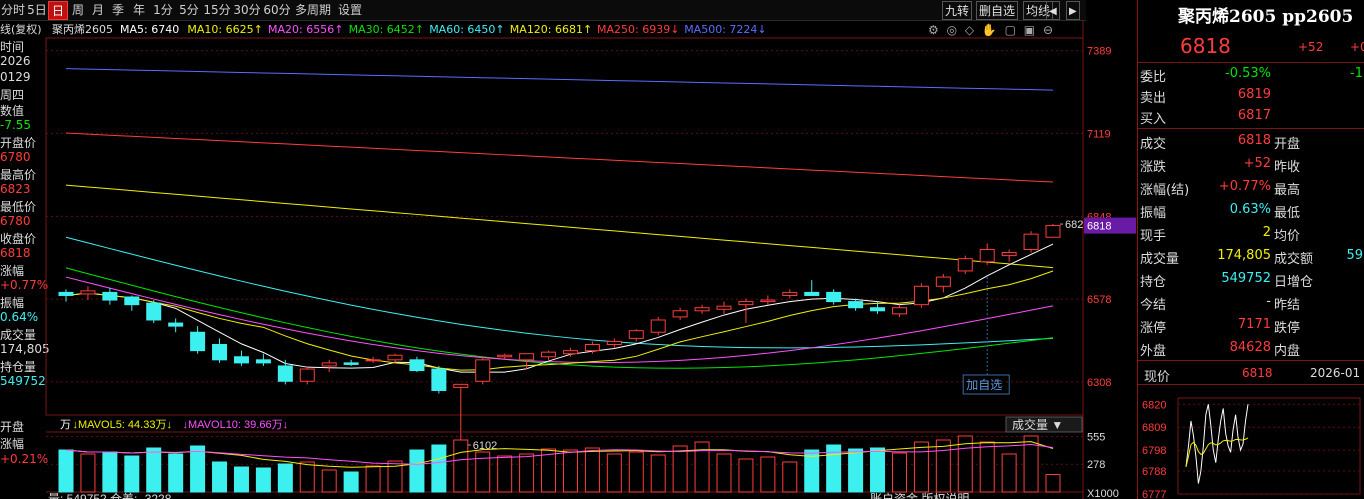  What do you see at coordinates (1073, 10) in the screenshot?
I see `next-arrow-icon: ▶` at bounding box center [1073, 10].